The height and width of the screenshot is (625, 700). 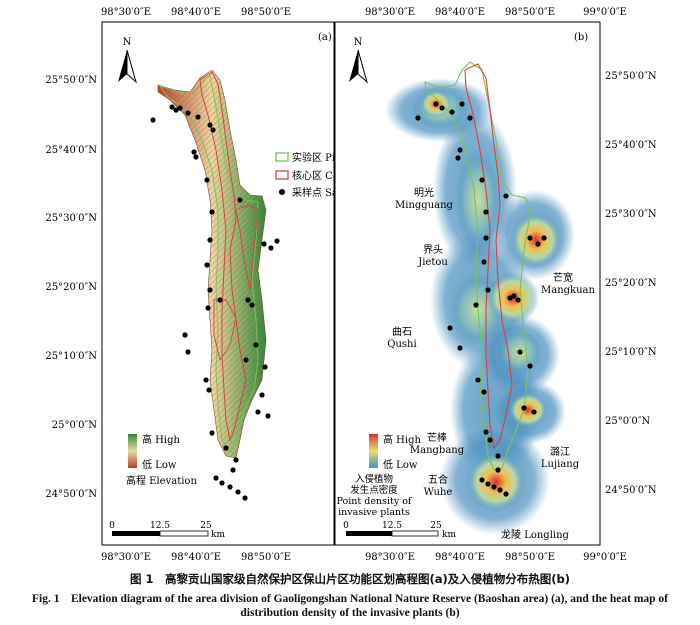 What do you see at coordinates (631, 352) in the screenshot?
I see `panel-b-right-tick-5: 25°10′0″N` at bounding box center [631, 352].